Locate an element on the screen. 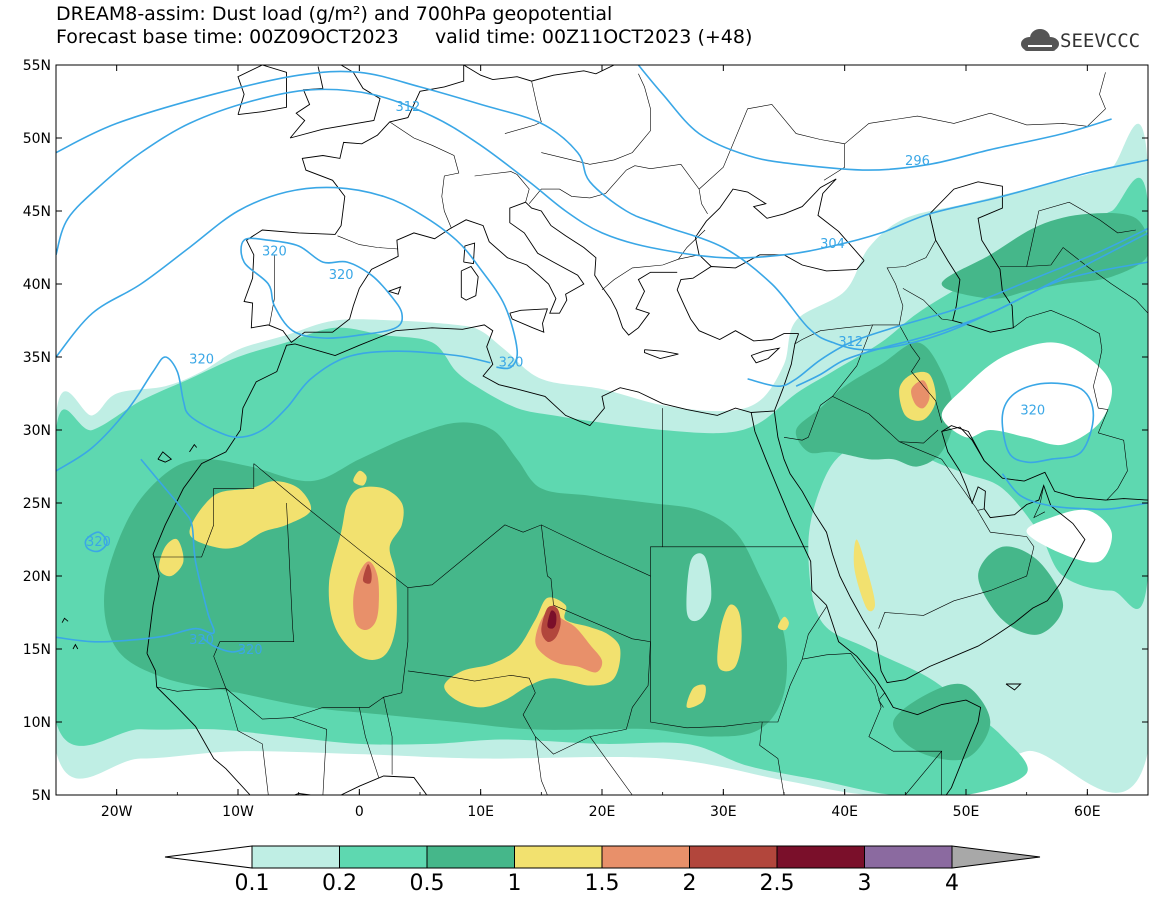 This screenshot has width=1165, height=907. colorbar-tick-label: 0.1 is located at coordinates (252, 883).